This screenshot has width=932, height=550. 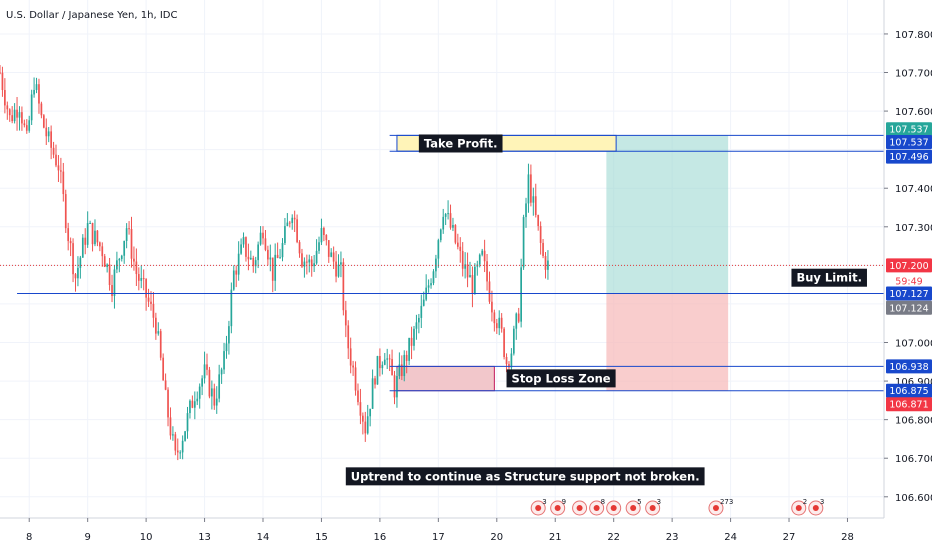 I want to click on price-badge-label: 107.127, so click(x=908, y=294).